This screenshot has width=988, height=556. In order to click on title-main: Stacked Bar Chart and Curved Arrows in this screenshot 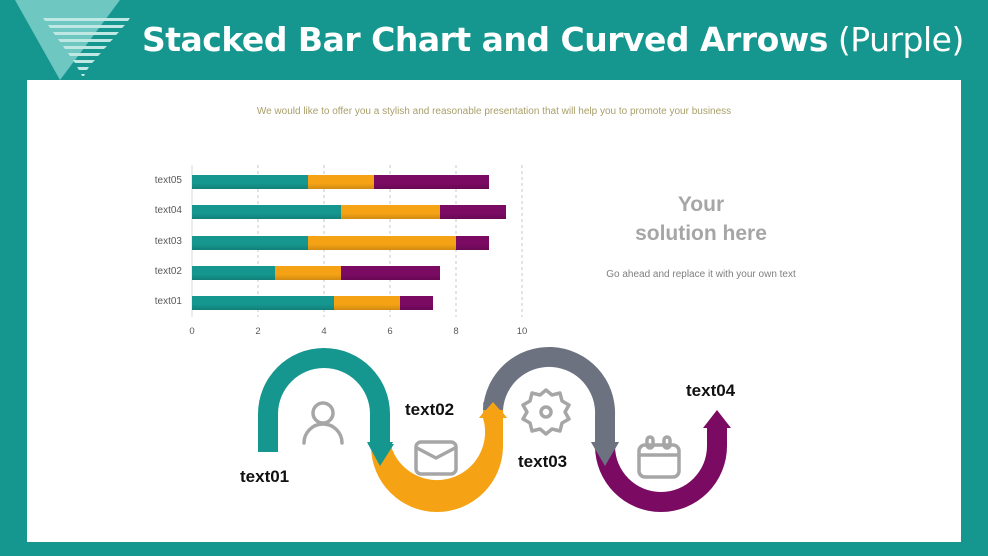, I will do `click(485, 39)`.